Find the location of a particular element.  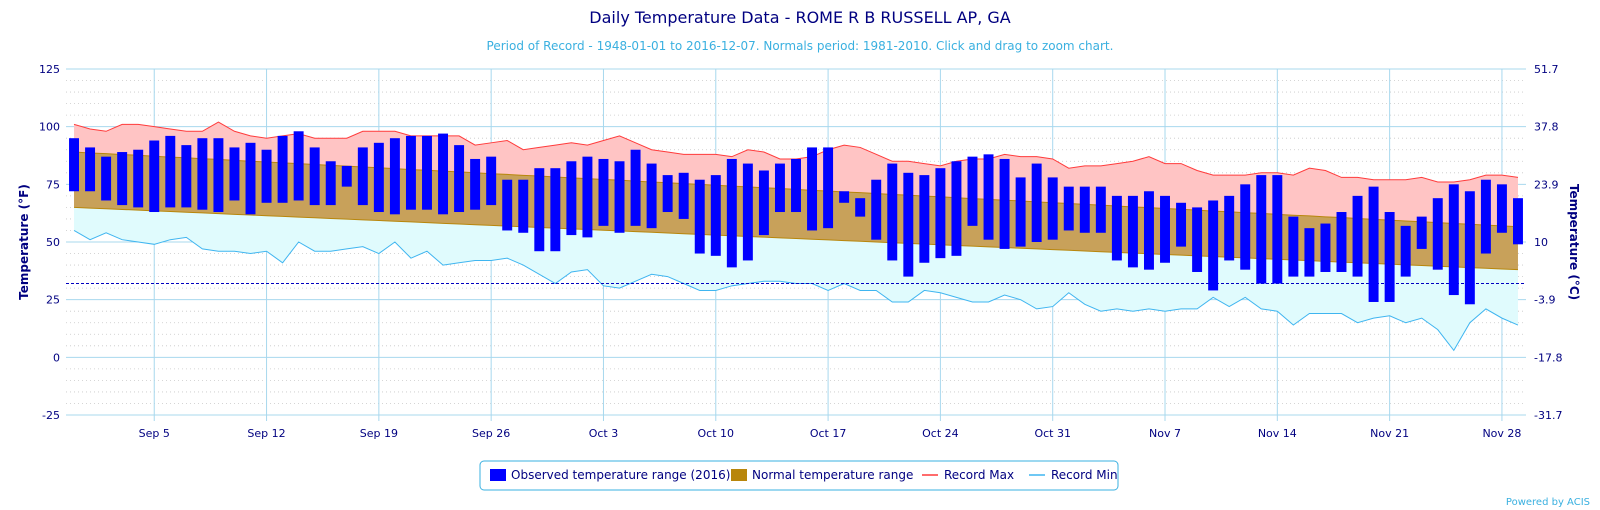

credit-link: Powered by ACIS is located at coordinates (1548, 502).